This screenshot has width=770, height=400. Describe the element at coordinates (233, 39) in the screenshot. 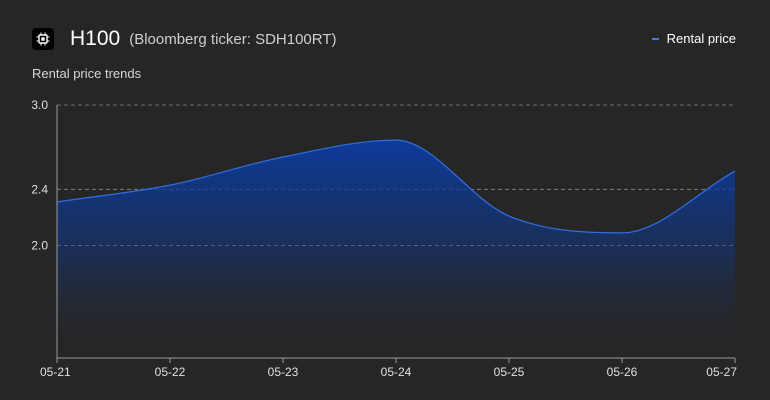

I see `page-subtitle: (Bloomberg ticker: SDH100RT)` at that location.